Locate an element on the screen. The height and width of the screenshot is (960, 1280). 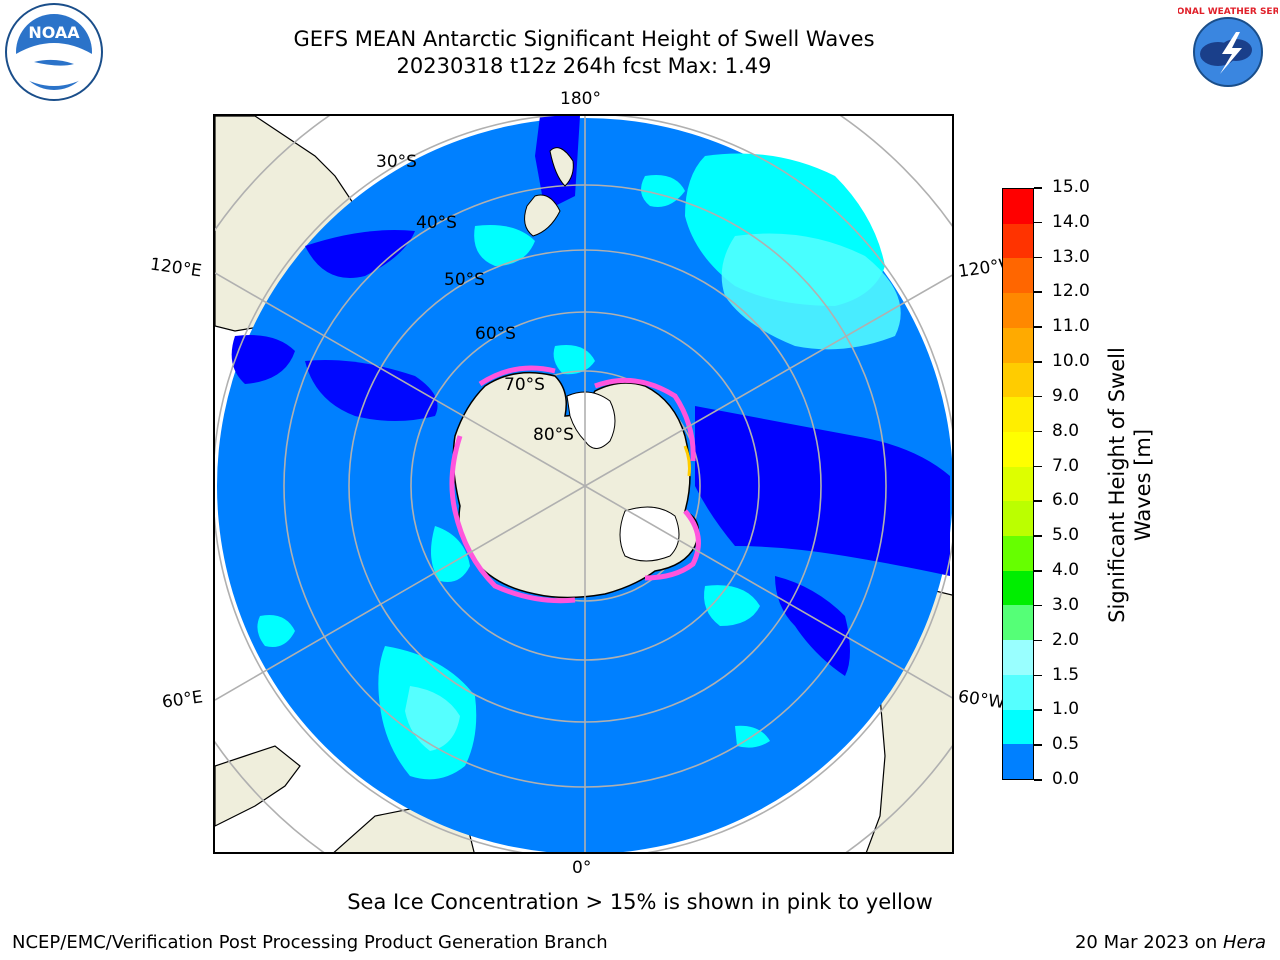
noaa-logo: NOAA is located at coordinates (54, 52).